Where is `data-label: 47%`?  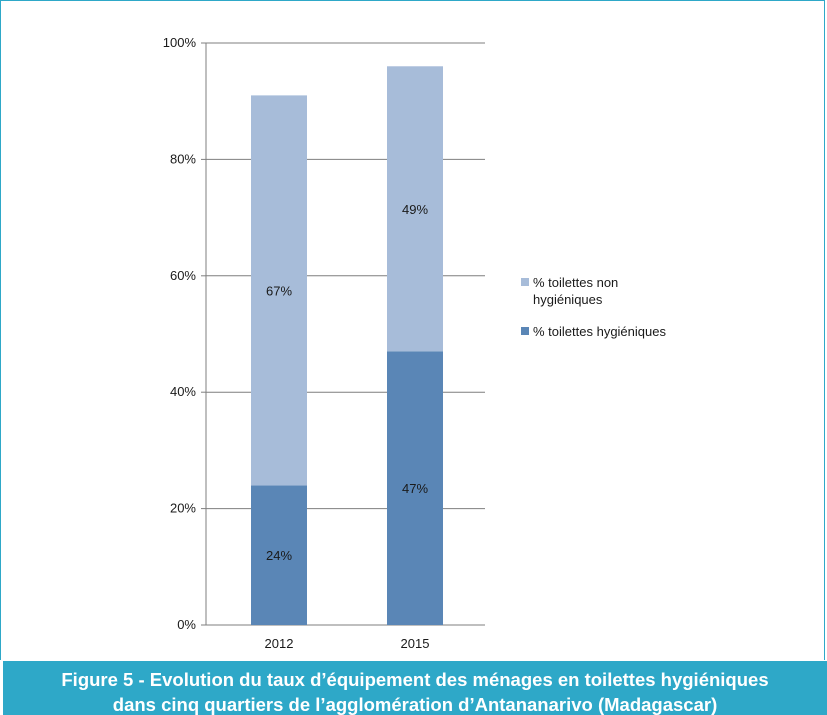
data-label: 47% is located at coordinates (415, 488).